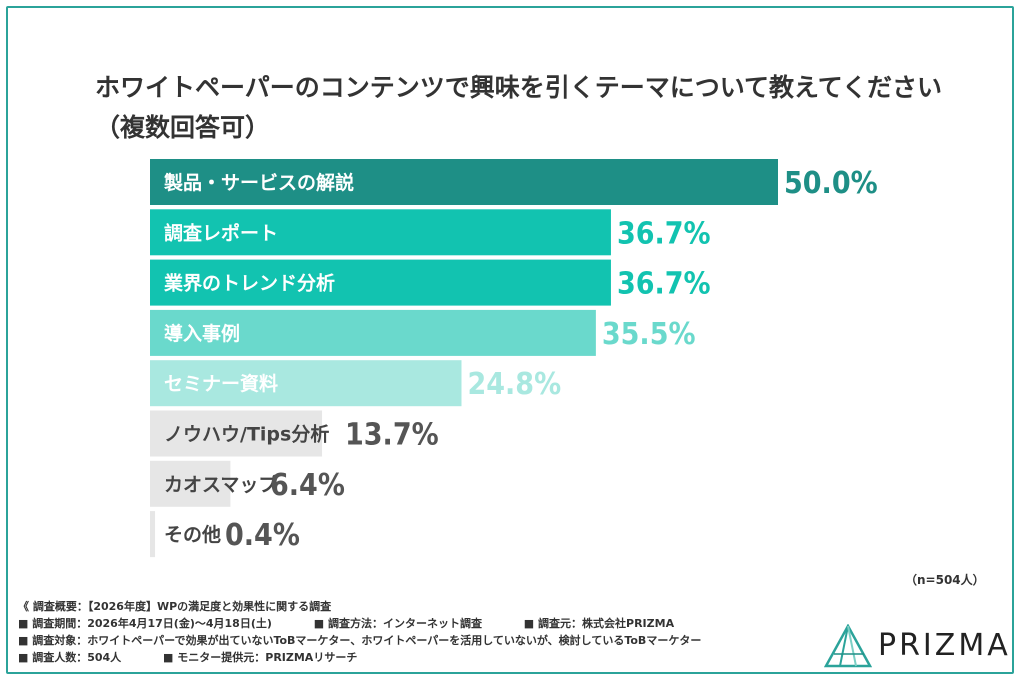 Image resolution: width=1024 pixels, height=683 pixels. What do you see at coordinates (649, 334) in the screenshot?
I see `value-label-3: 35.5%` at bounding box center [649, 334].